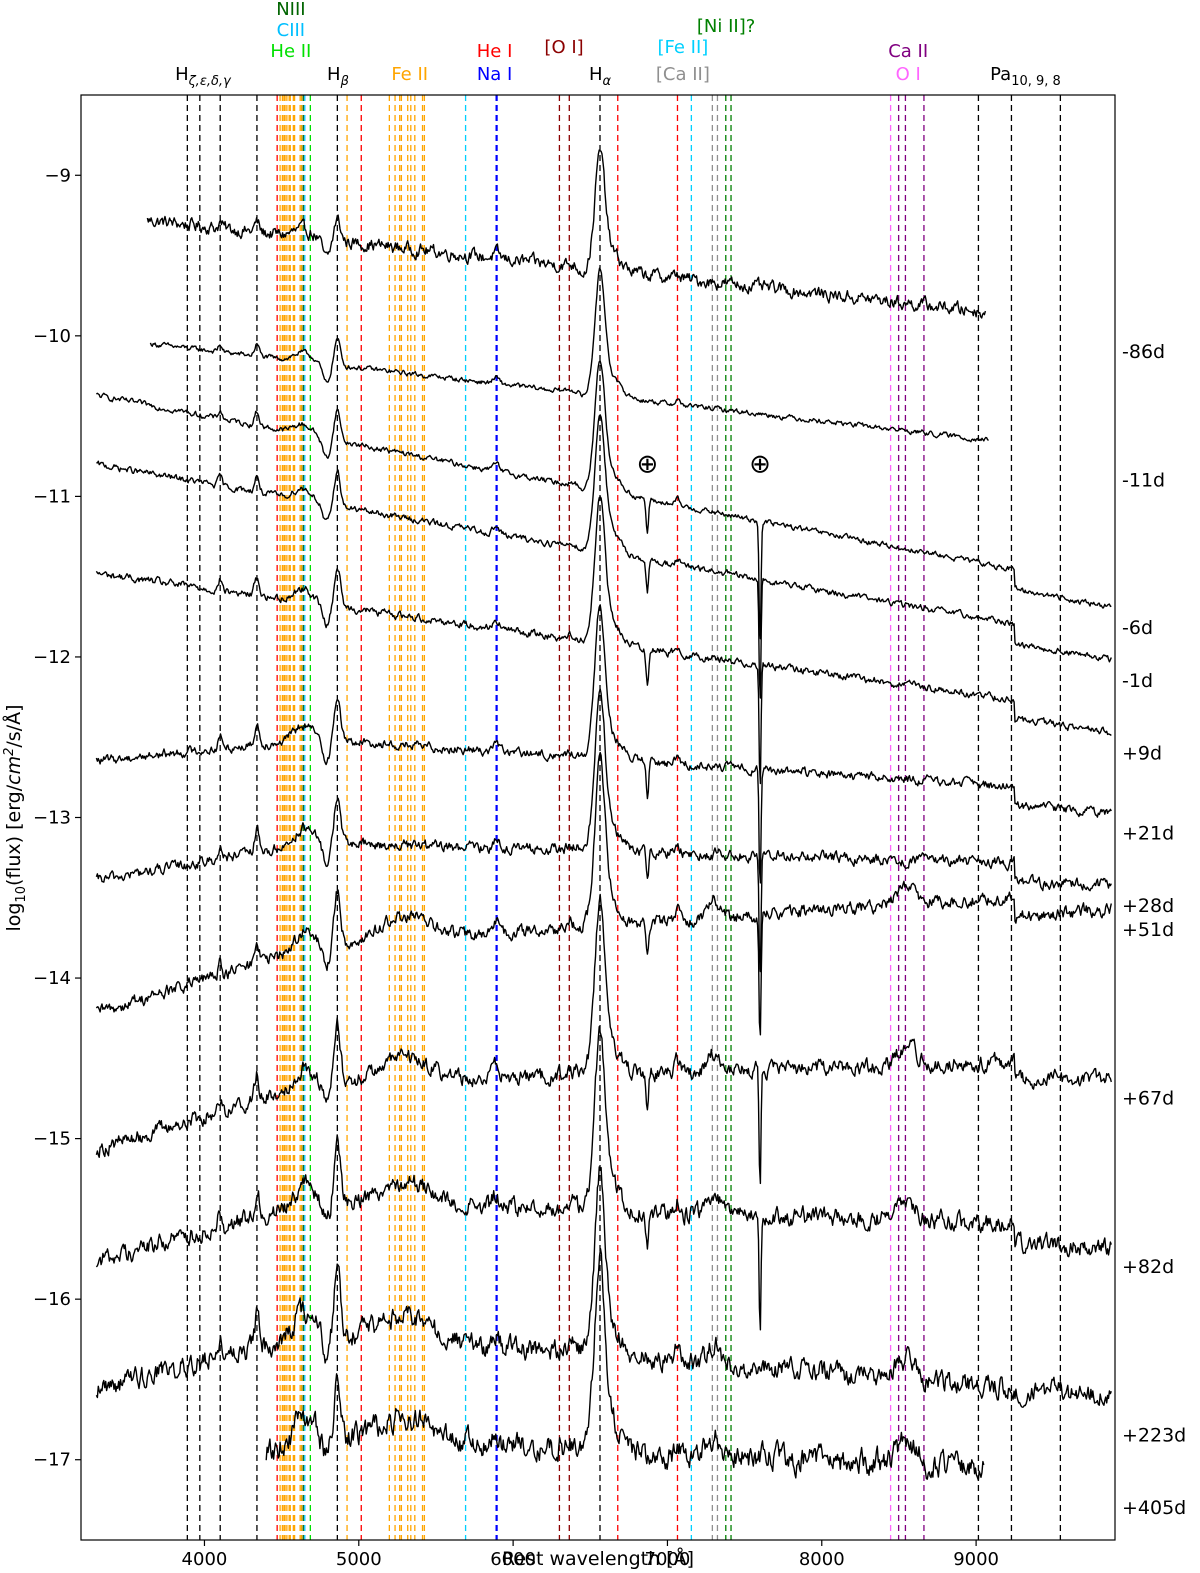  I want to click on epoch-label-0: -86d, so click(1143, 352).